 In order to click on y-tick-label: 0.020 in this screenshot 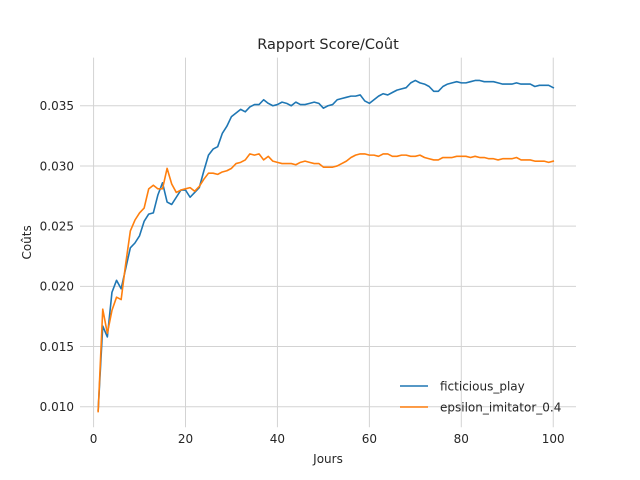, I will do `click(57, 287)`.